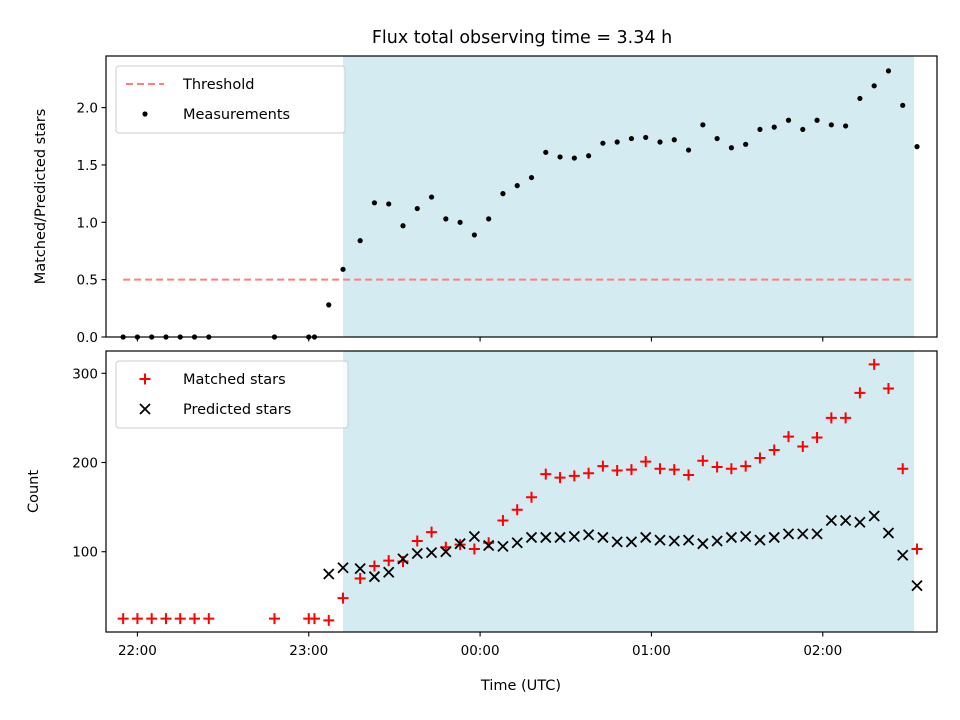 Image resolution: width=960 pixels, height=720 pixels. I want to click on x-tick-label: 02:00, so click(822, 651).